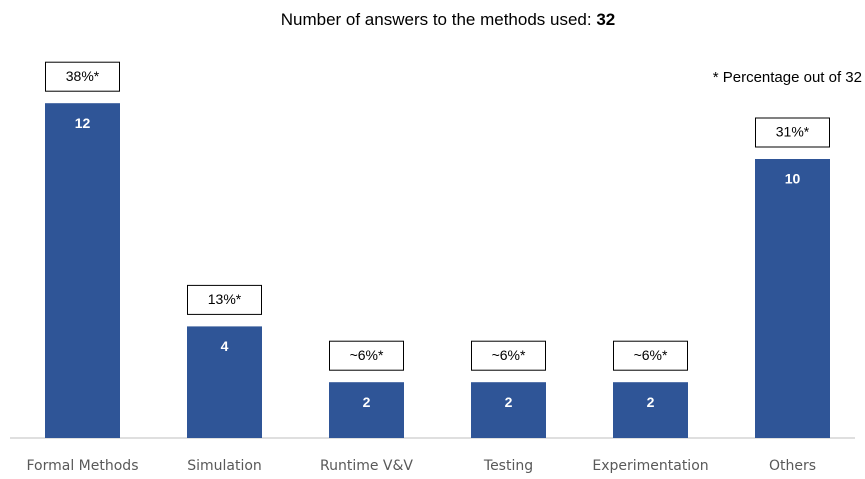 This screenshot has height=479, width=865. Describe the element at coordinates (787, 77) in the screenshot. I see `annotation: * Percentage out of 32` at that location.